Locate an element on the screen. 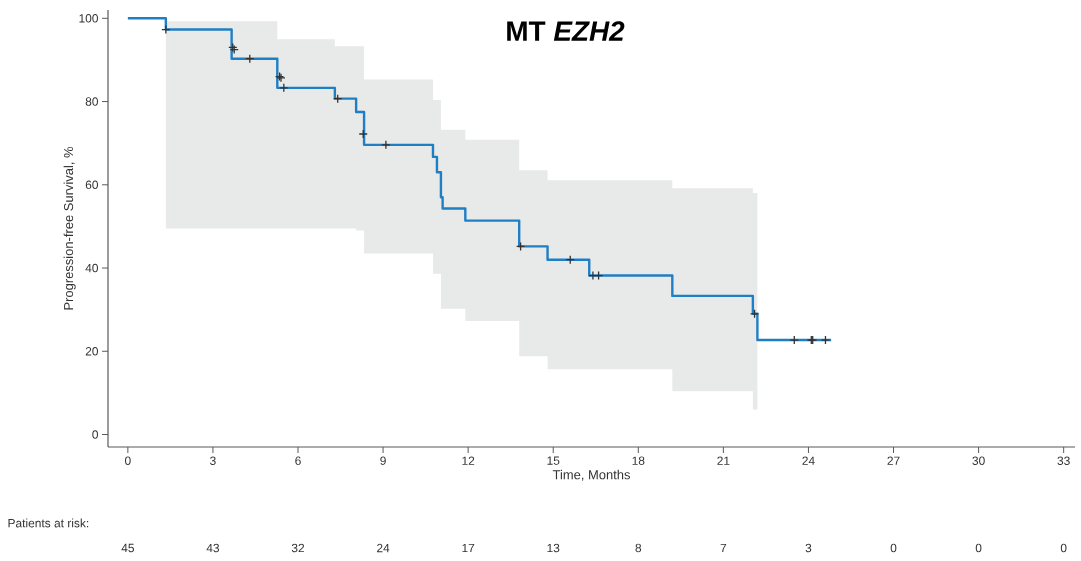  y-tick-label: 80 is located at coordinates (92, 101).